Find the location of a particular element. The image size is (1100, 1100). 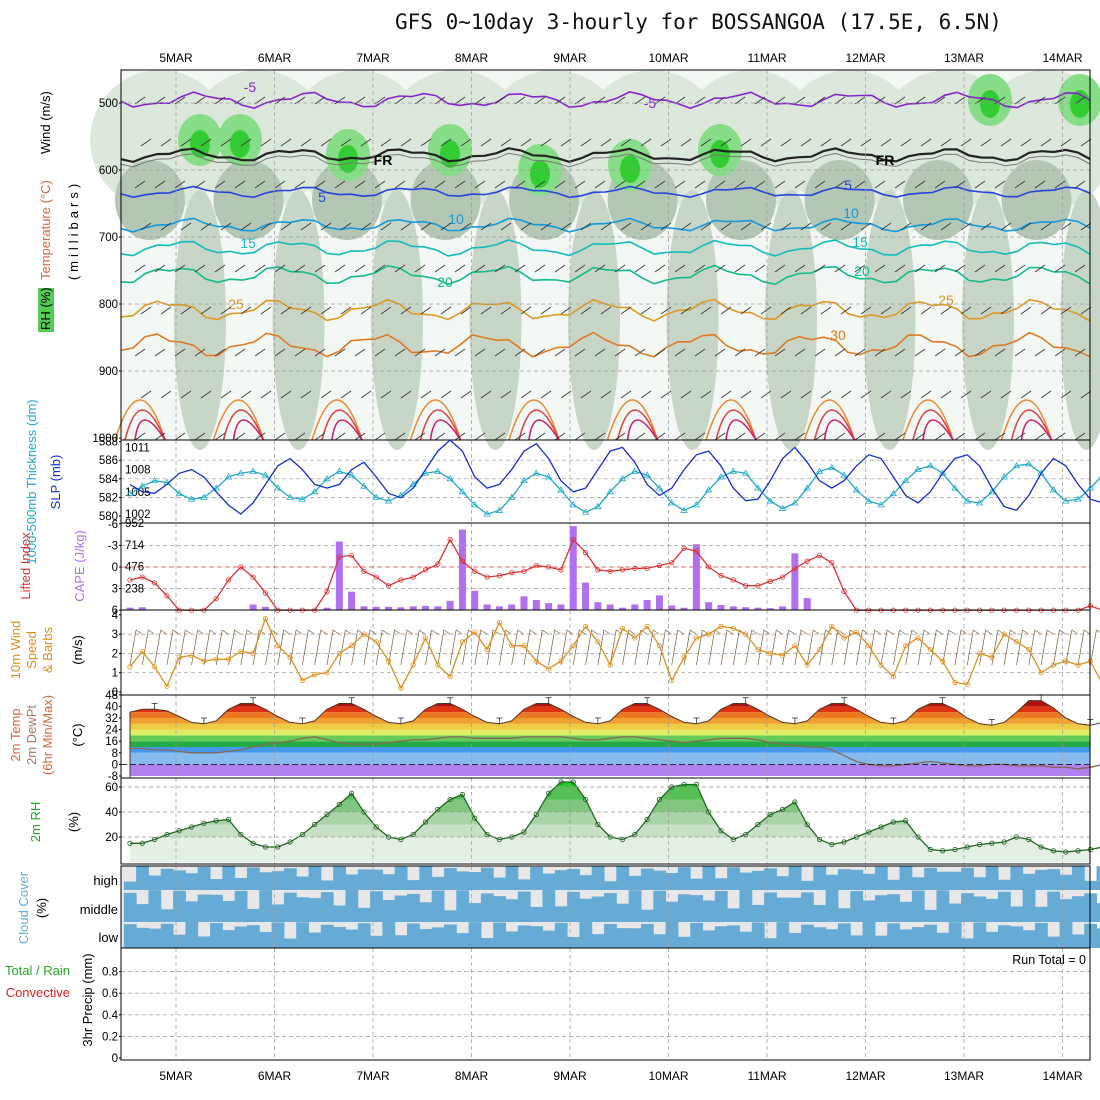

y-tick-label: -8 is located at coordinates (113, 777).